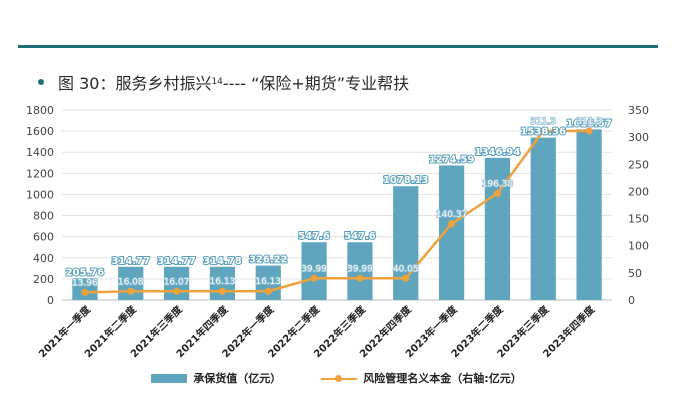 The height and width of the screenshot is (406, 673). Describe the element at coordinates (40, 173) in the screenshot. I see `y-left-tick-label: 1200` at that location.